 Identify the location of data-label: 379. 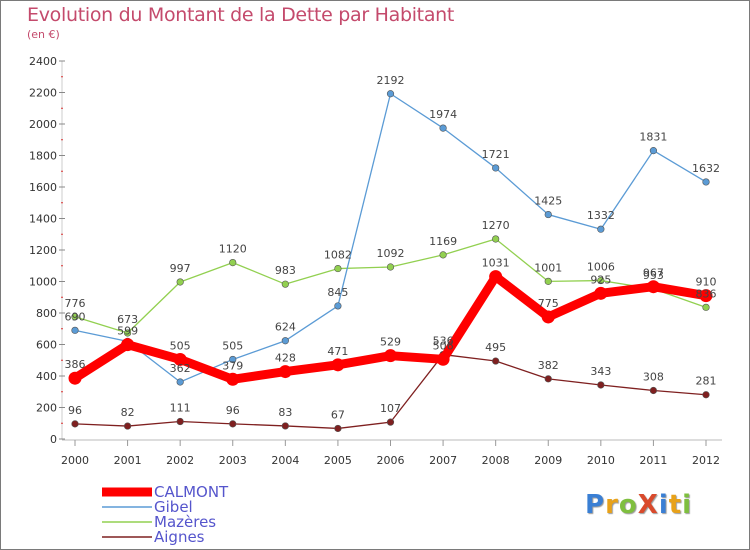
(232, 365).